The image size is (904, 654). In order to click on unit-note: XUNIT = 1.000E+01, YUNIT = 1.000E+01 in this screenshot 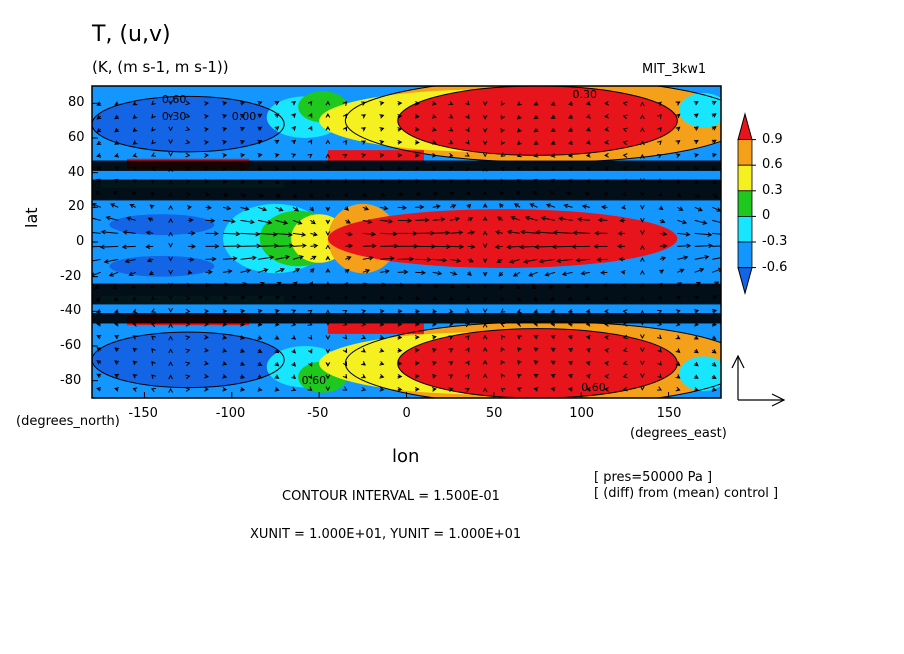, I will do `click(386, 534)`.